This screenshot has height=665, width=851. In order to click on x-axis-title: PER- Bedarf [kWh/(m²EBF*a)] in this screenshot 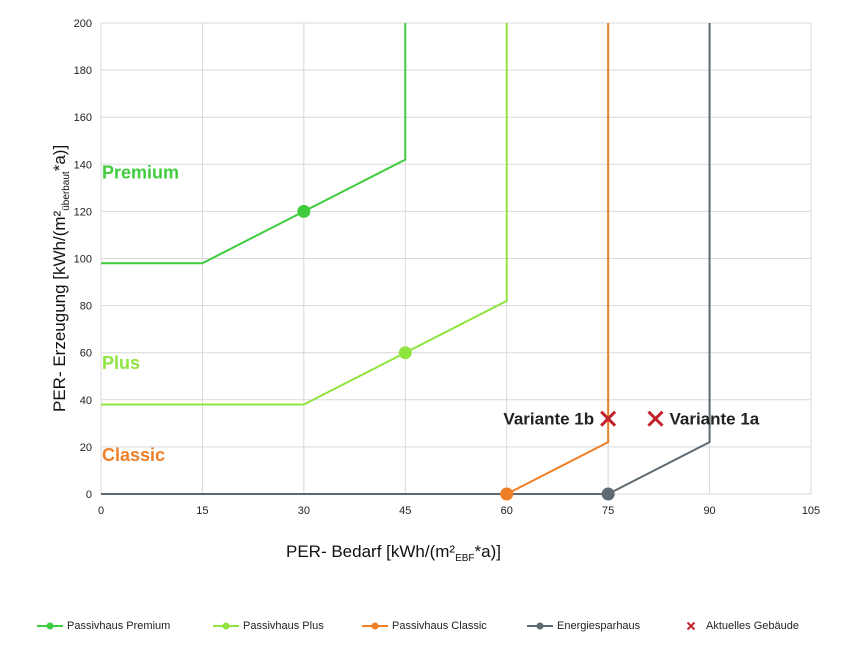, I will do `click(393, 553)`.